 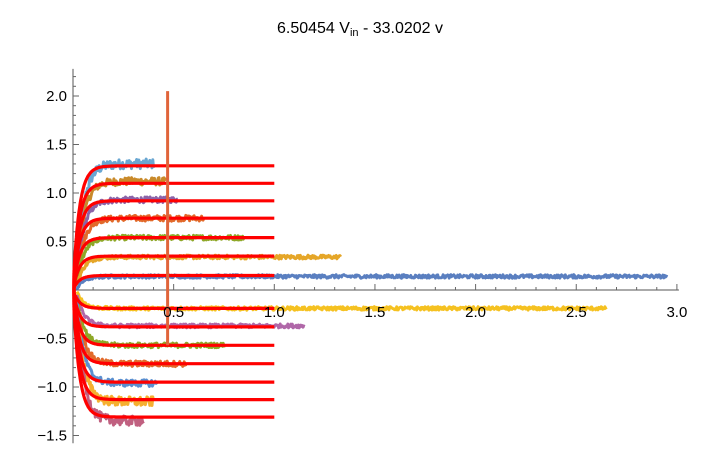 I want to click on y-tick-label: 1.0, so click(x=56, y=193).